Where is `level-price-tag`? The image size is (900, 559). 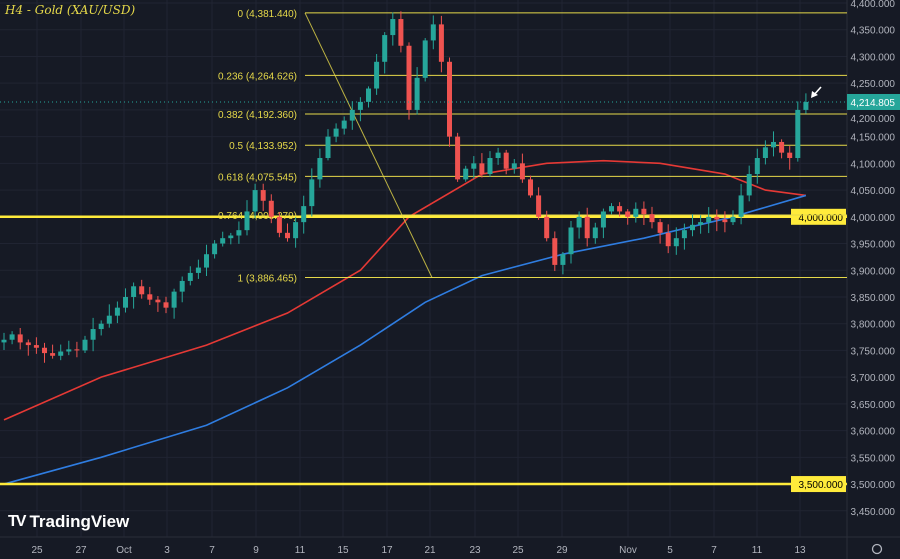
level-price-tag is located at coordinates (818, 216).